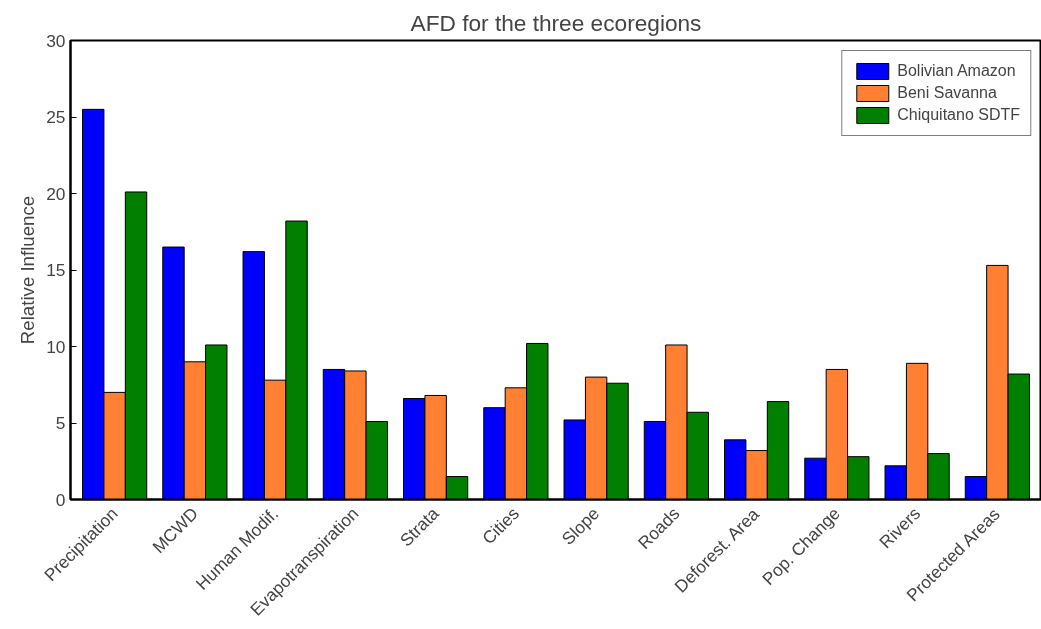 Image resolution: width=1041 pixels, height=629 pixels. I want to click on y-tick-label: 25, so click(56, 117).